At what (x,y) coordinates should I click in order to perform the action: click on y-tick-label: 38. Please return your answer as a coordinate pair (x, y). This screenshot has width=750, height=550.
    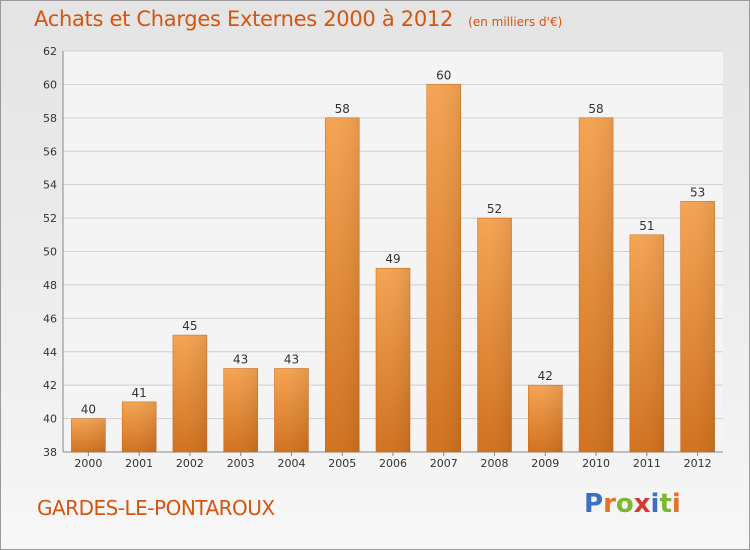
    Looking at the image, I should click on (50, 452).